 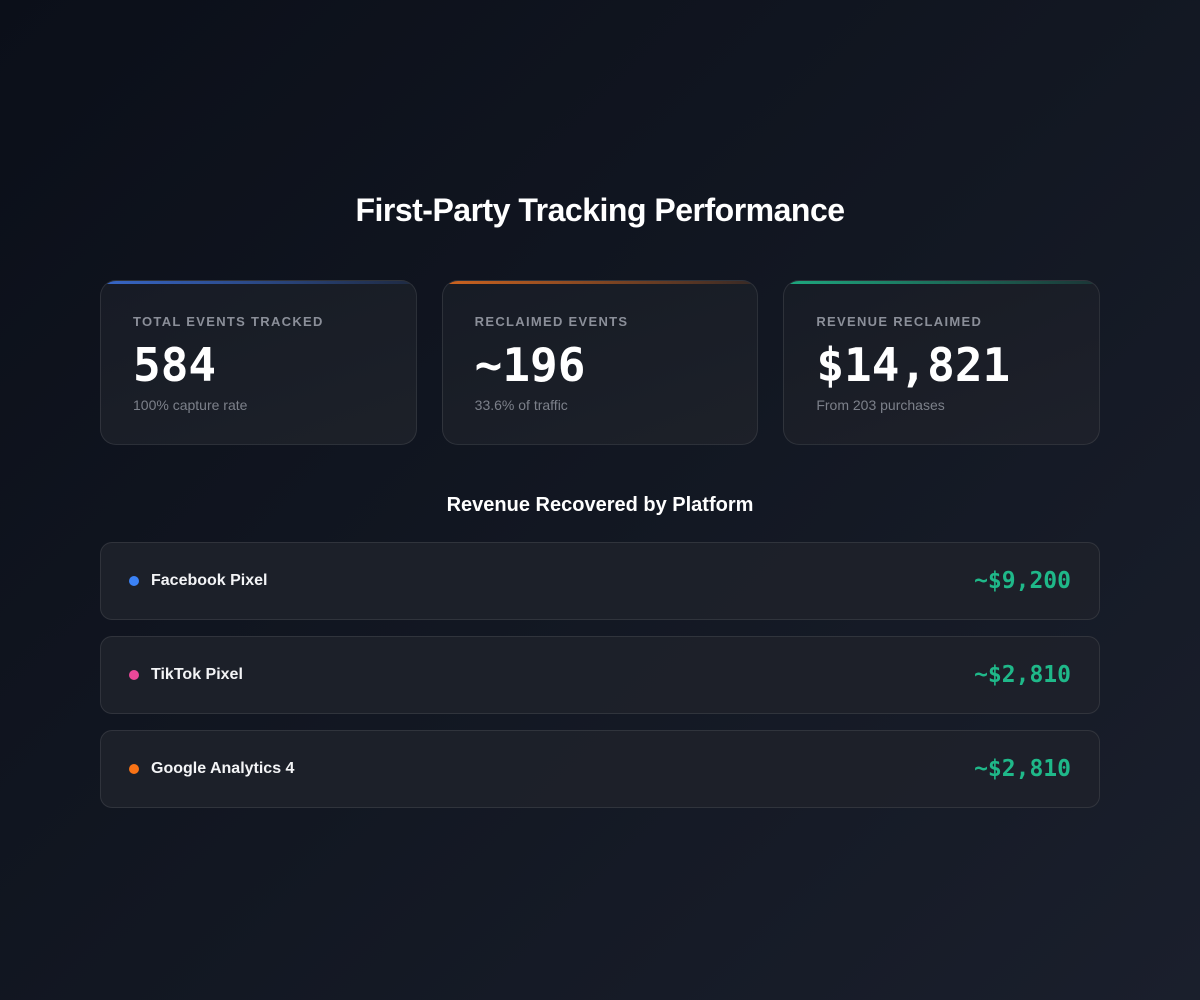 I want to click on platform-name: Facebook Pixel, so click(x=209, y=580).